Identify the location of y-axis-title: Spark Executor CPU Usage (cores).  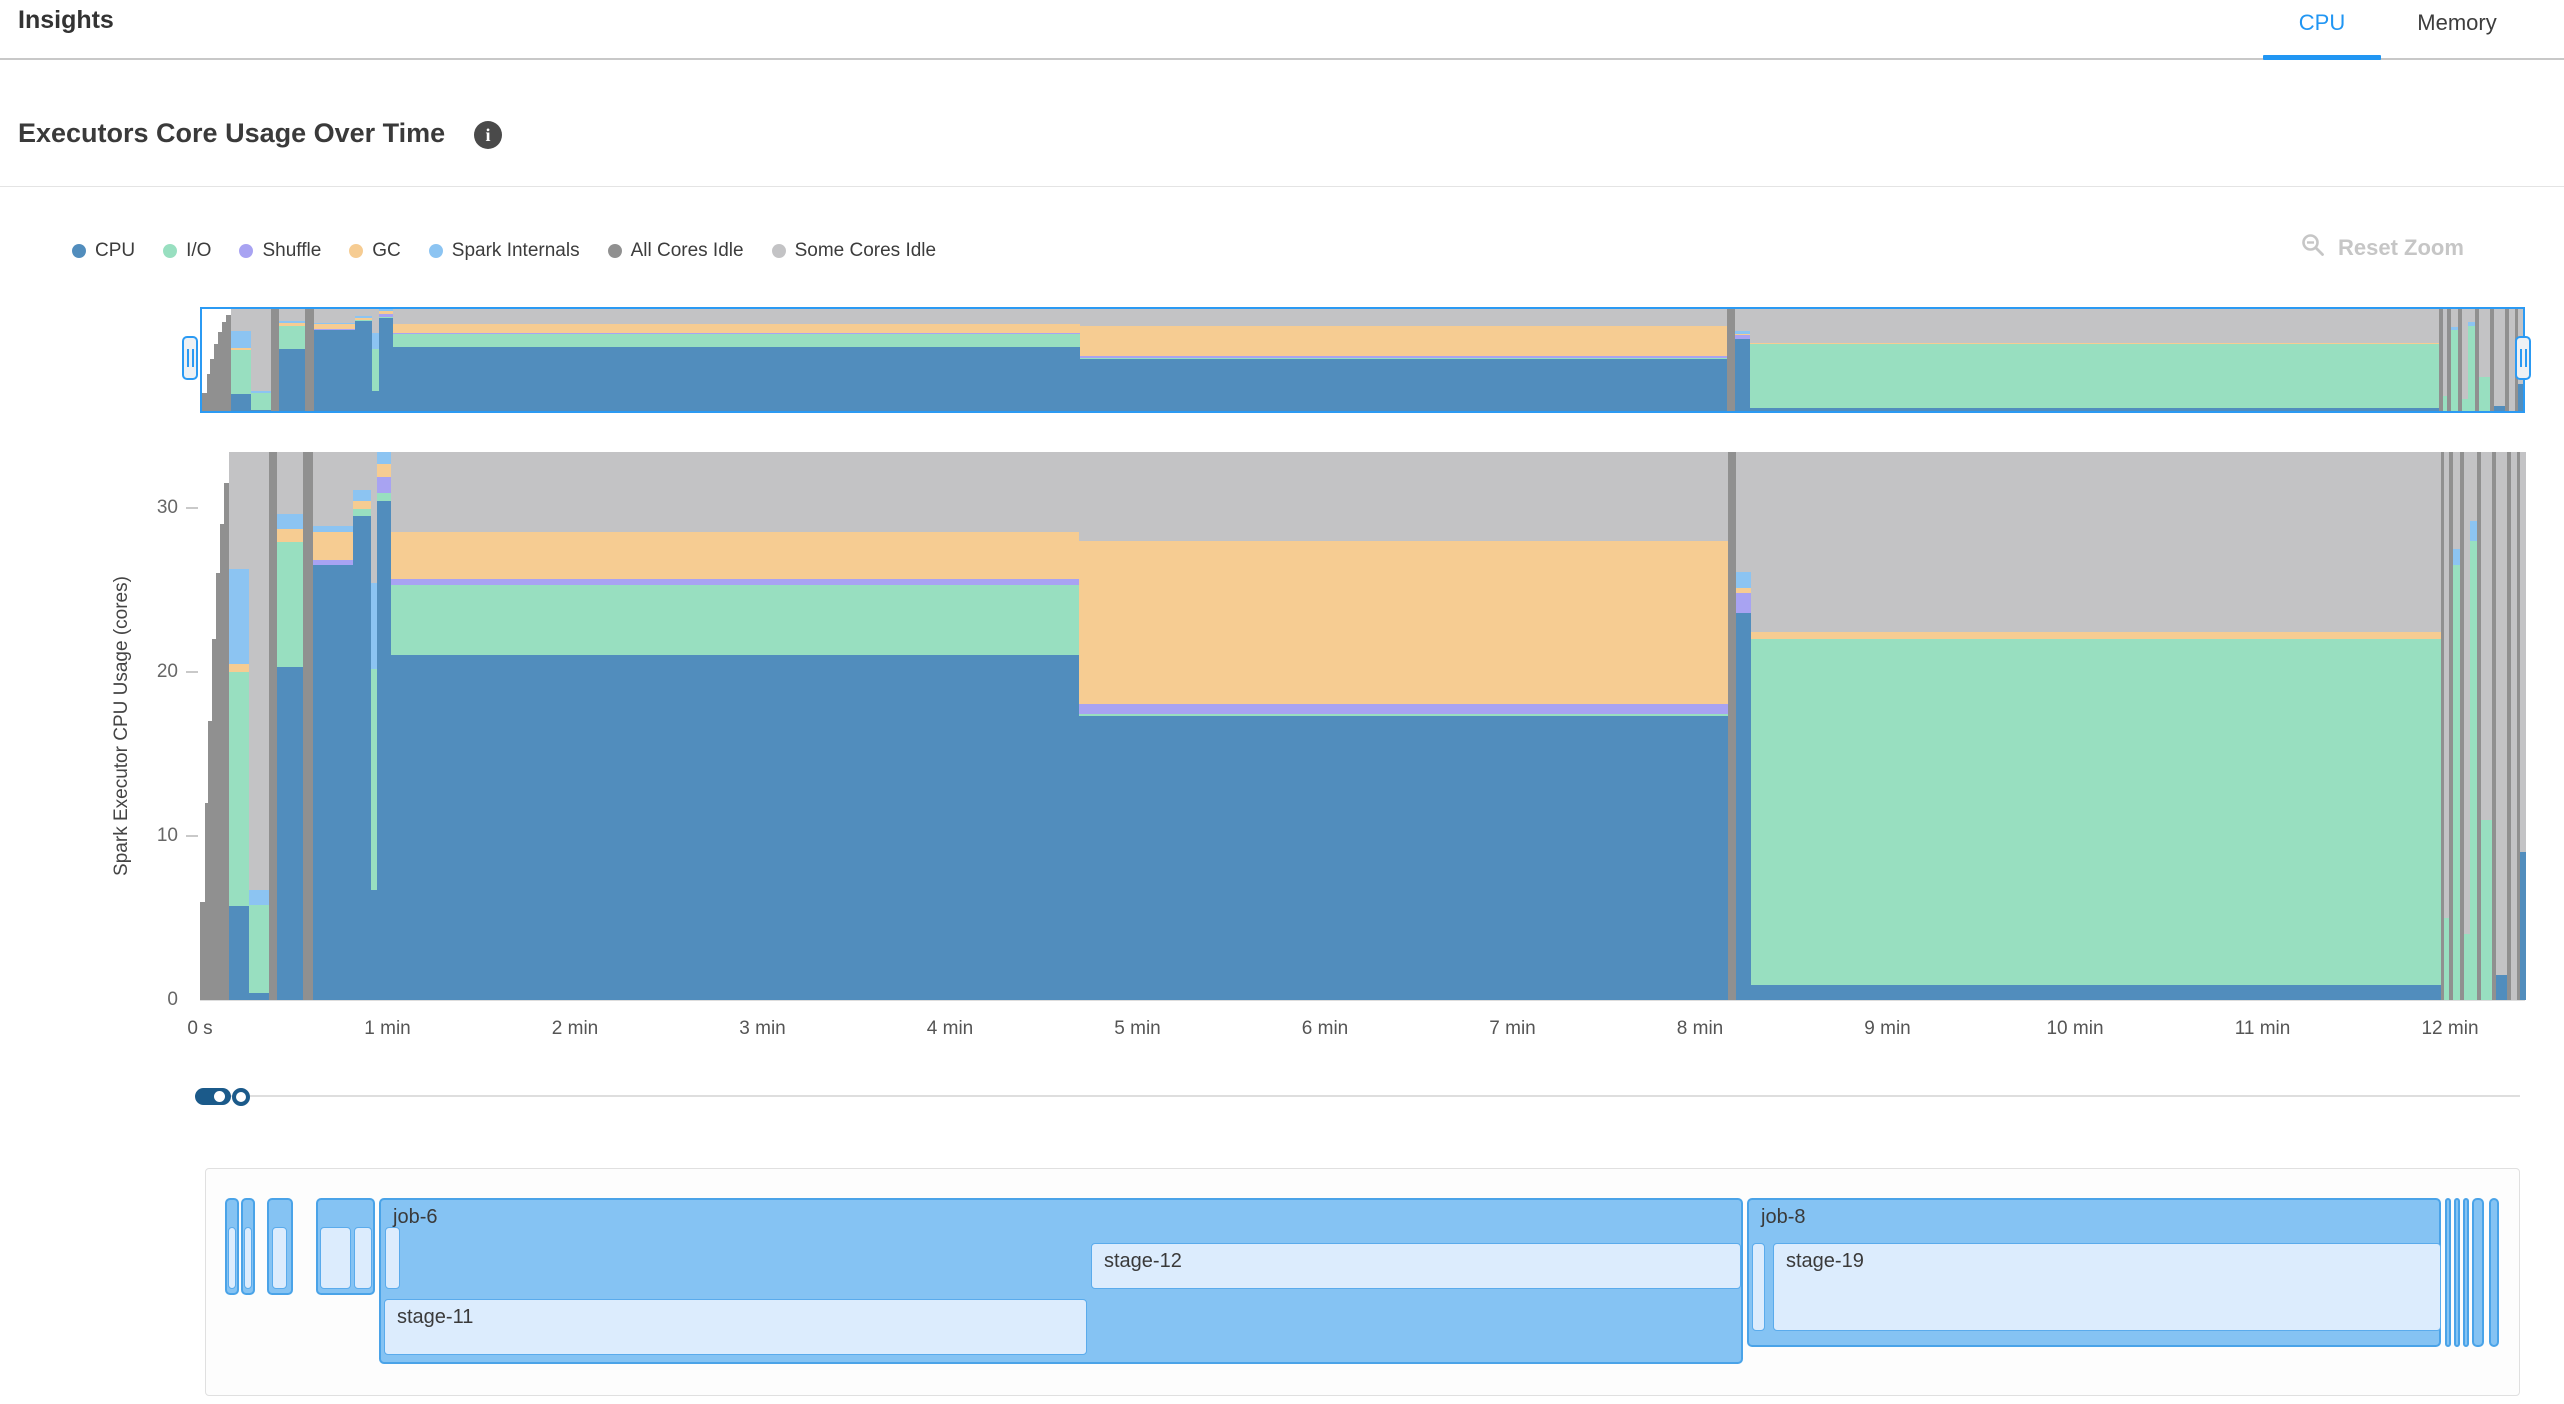
(121, 726).